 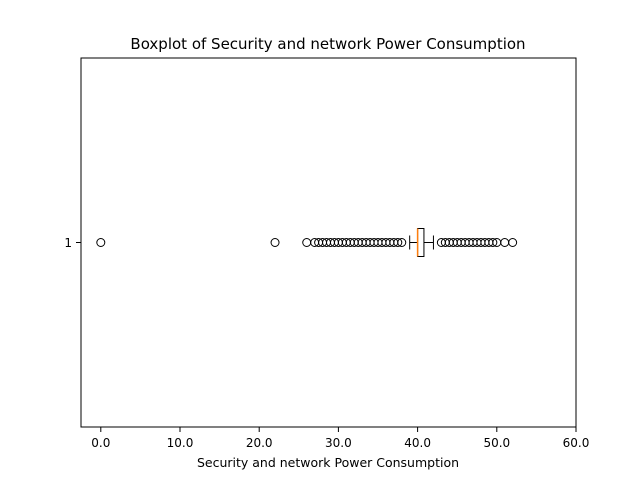 What do you see at coordinates (496, 443) in the screenshot?
I see `x-tick-label: 50.0` at bounding box center [496, 443].